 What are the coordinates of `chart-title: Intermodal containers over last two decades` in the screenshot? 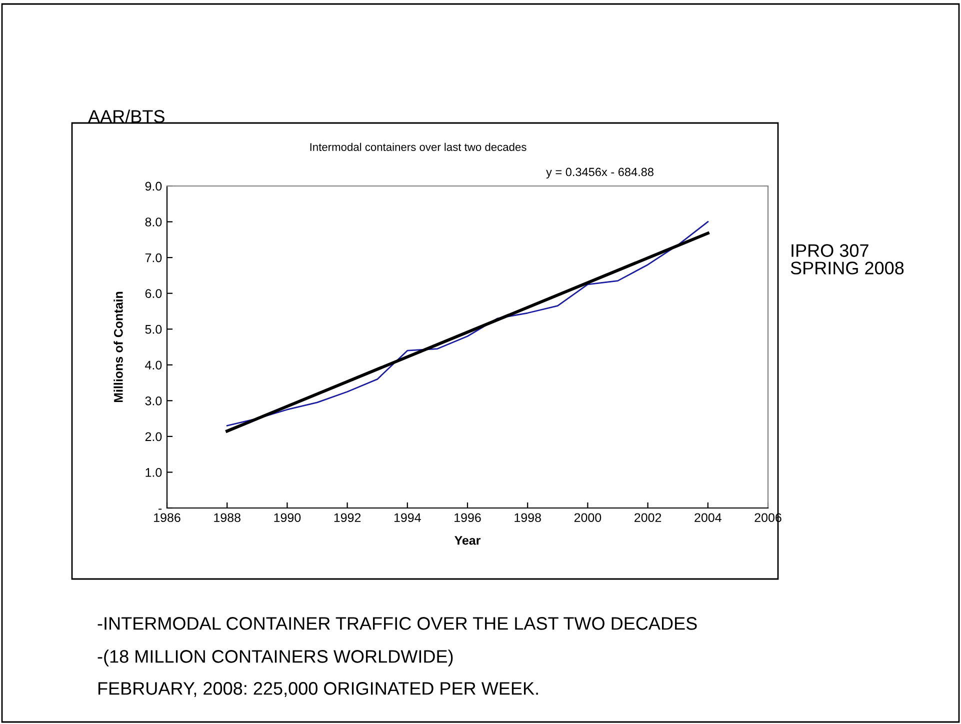 It's located at (418, 146).